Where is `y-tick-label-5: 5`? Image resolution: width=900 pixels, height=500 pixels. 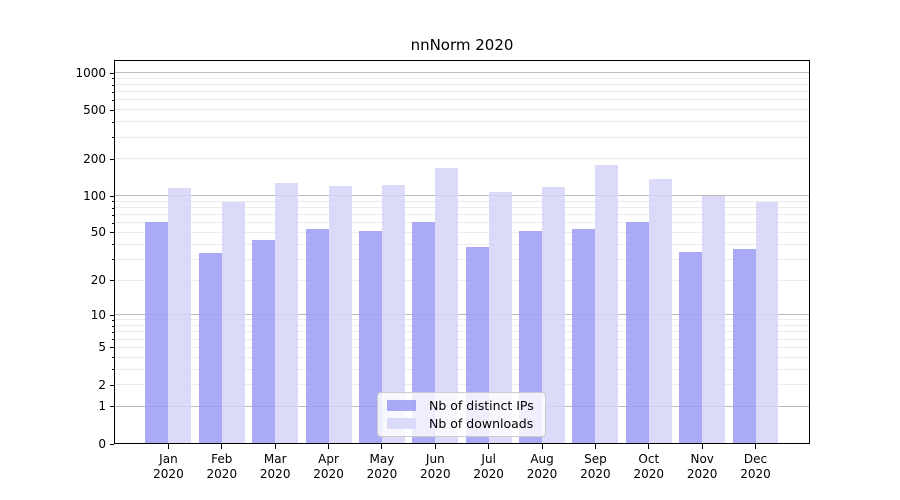
y-tick-label-5: 5 is located at coordinates (102, 347).